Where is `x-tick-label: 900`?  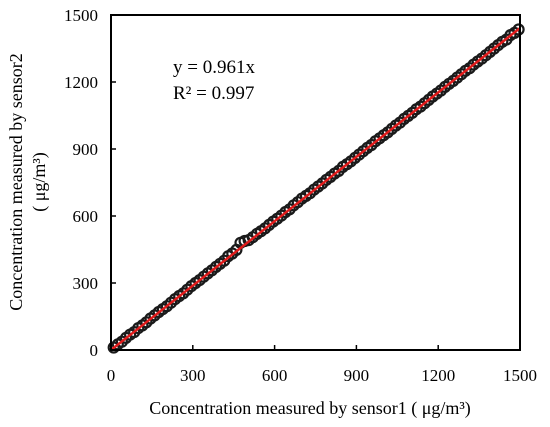 x-tick-label: 900 is located at coordinates (357, 375).